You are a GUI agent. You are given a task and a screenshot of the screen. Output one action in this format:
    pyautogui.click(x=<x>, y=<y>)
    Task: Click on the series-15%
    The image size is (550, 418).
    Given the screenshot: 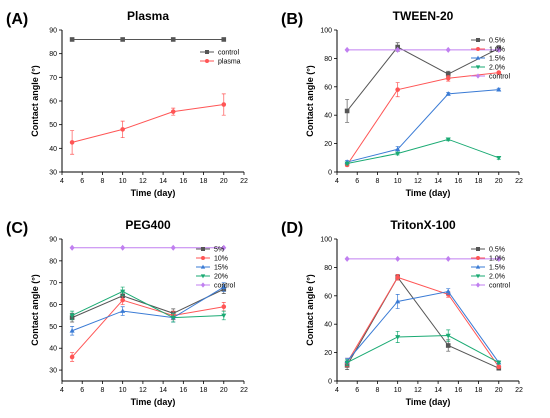 What is the action you would take?
    pyautogui.click(x=148, y=309)
    